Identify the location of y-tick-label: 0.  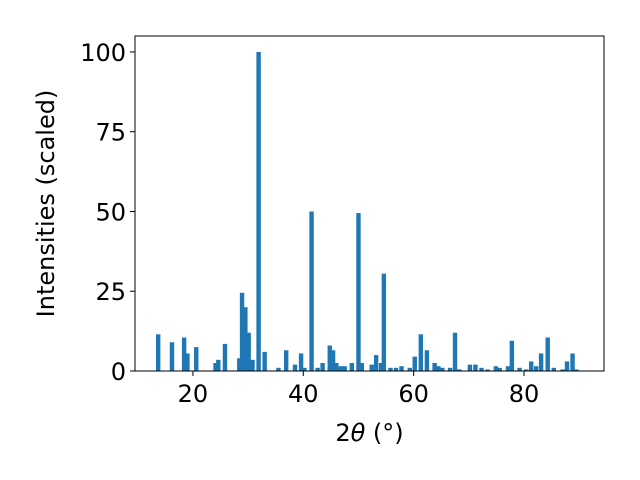
(118, 372).